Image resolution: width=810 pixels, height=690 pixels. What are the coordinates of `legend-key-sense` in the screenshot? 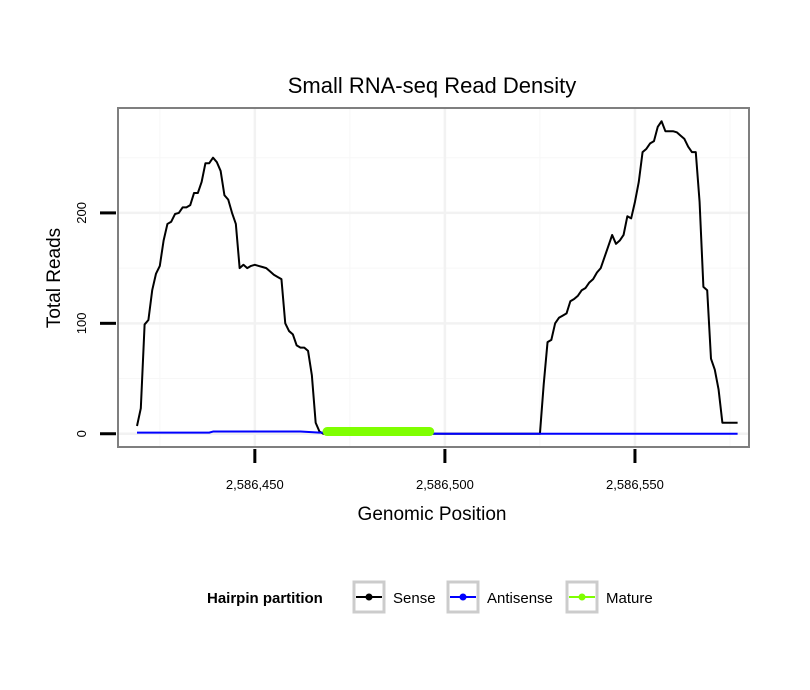 It's located at (369, 597).